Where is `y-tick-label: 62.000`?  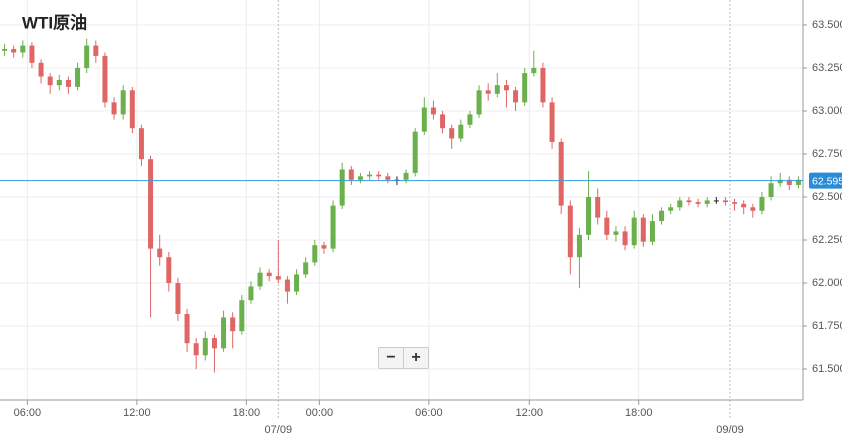
y-tick-label: 62.000 is located at coordinates (827, 283).